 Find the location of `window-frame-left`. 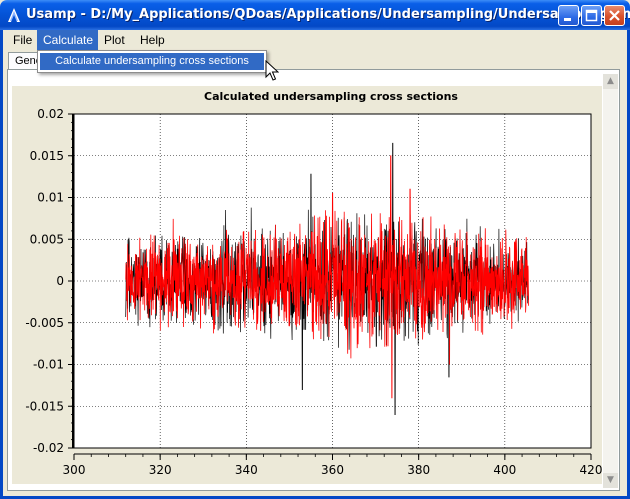

window-frame-left is located at coordinates (1, 264).